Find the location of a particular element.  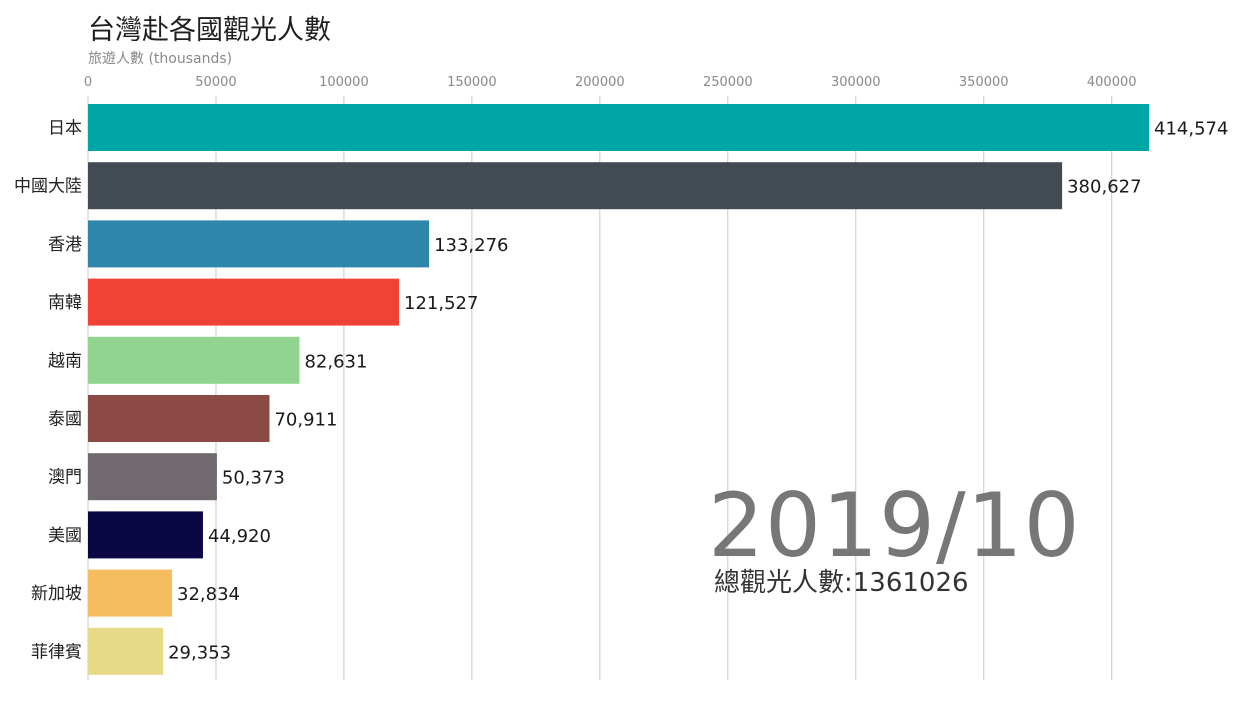

value-label: 32,834 is located at coordinates (208, 594).